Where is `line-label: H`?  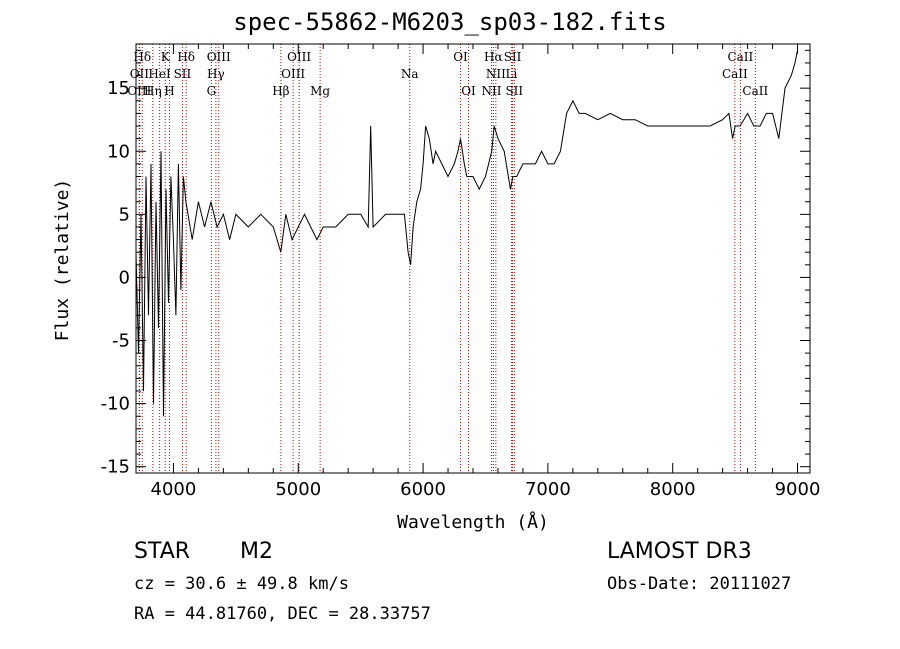 line-label: H is located at coordinates (169, 91).